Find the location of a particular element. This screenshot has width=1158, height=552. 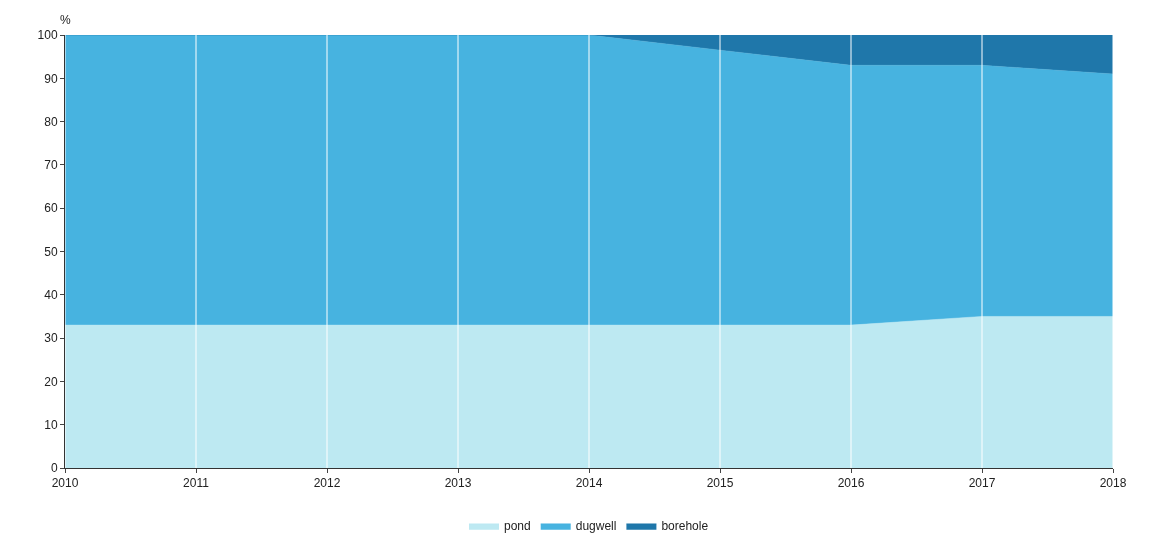

x-tick-label: 2018 is located at coordinates (1113, 483).